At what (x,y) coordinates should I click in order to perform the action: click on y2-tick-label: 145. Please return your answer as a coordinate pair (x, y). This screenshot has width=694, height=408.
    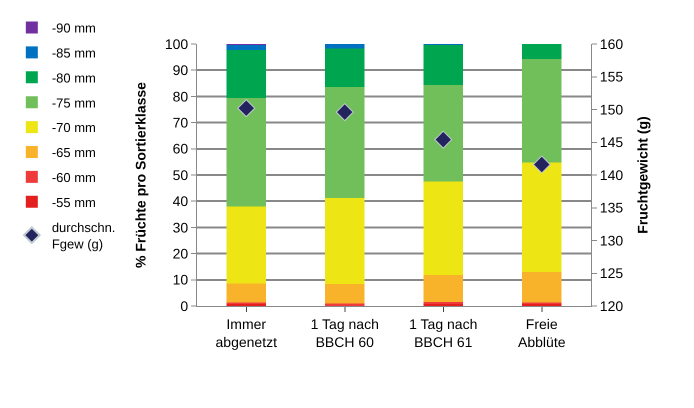
    Looking at the image, I should click on (612, 142).